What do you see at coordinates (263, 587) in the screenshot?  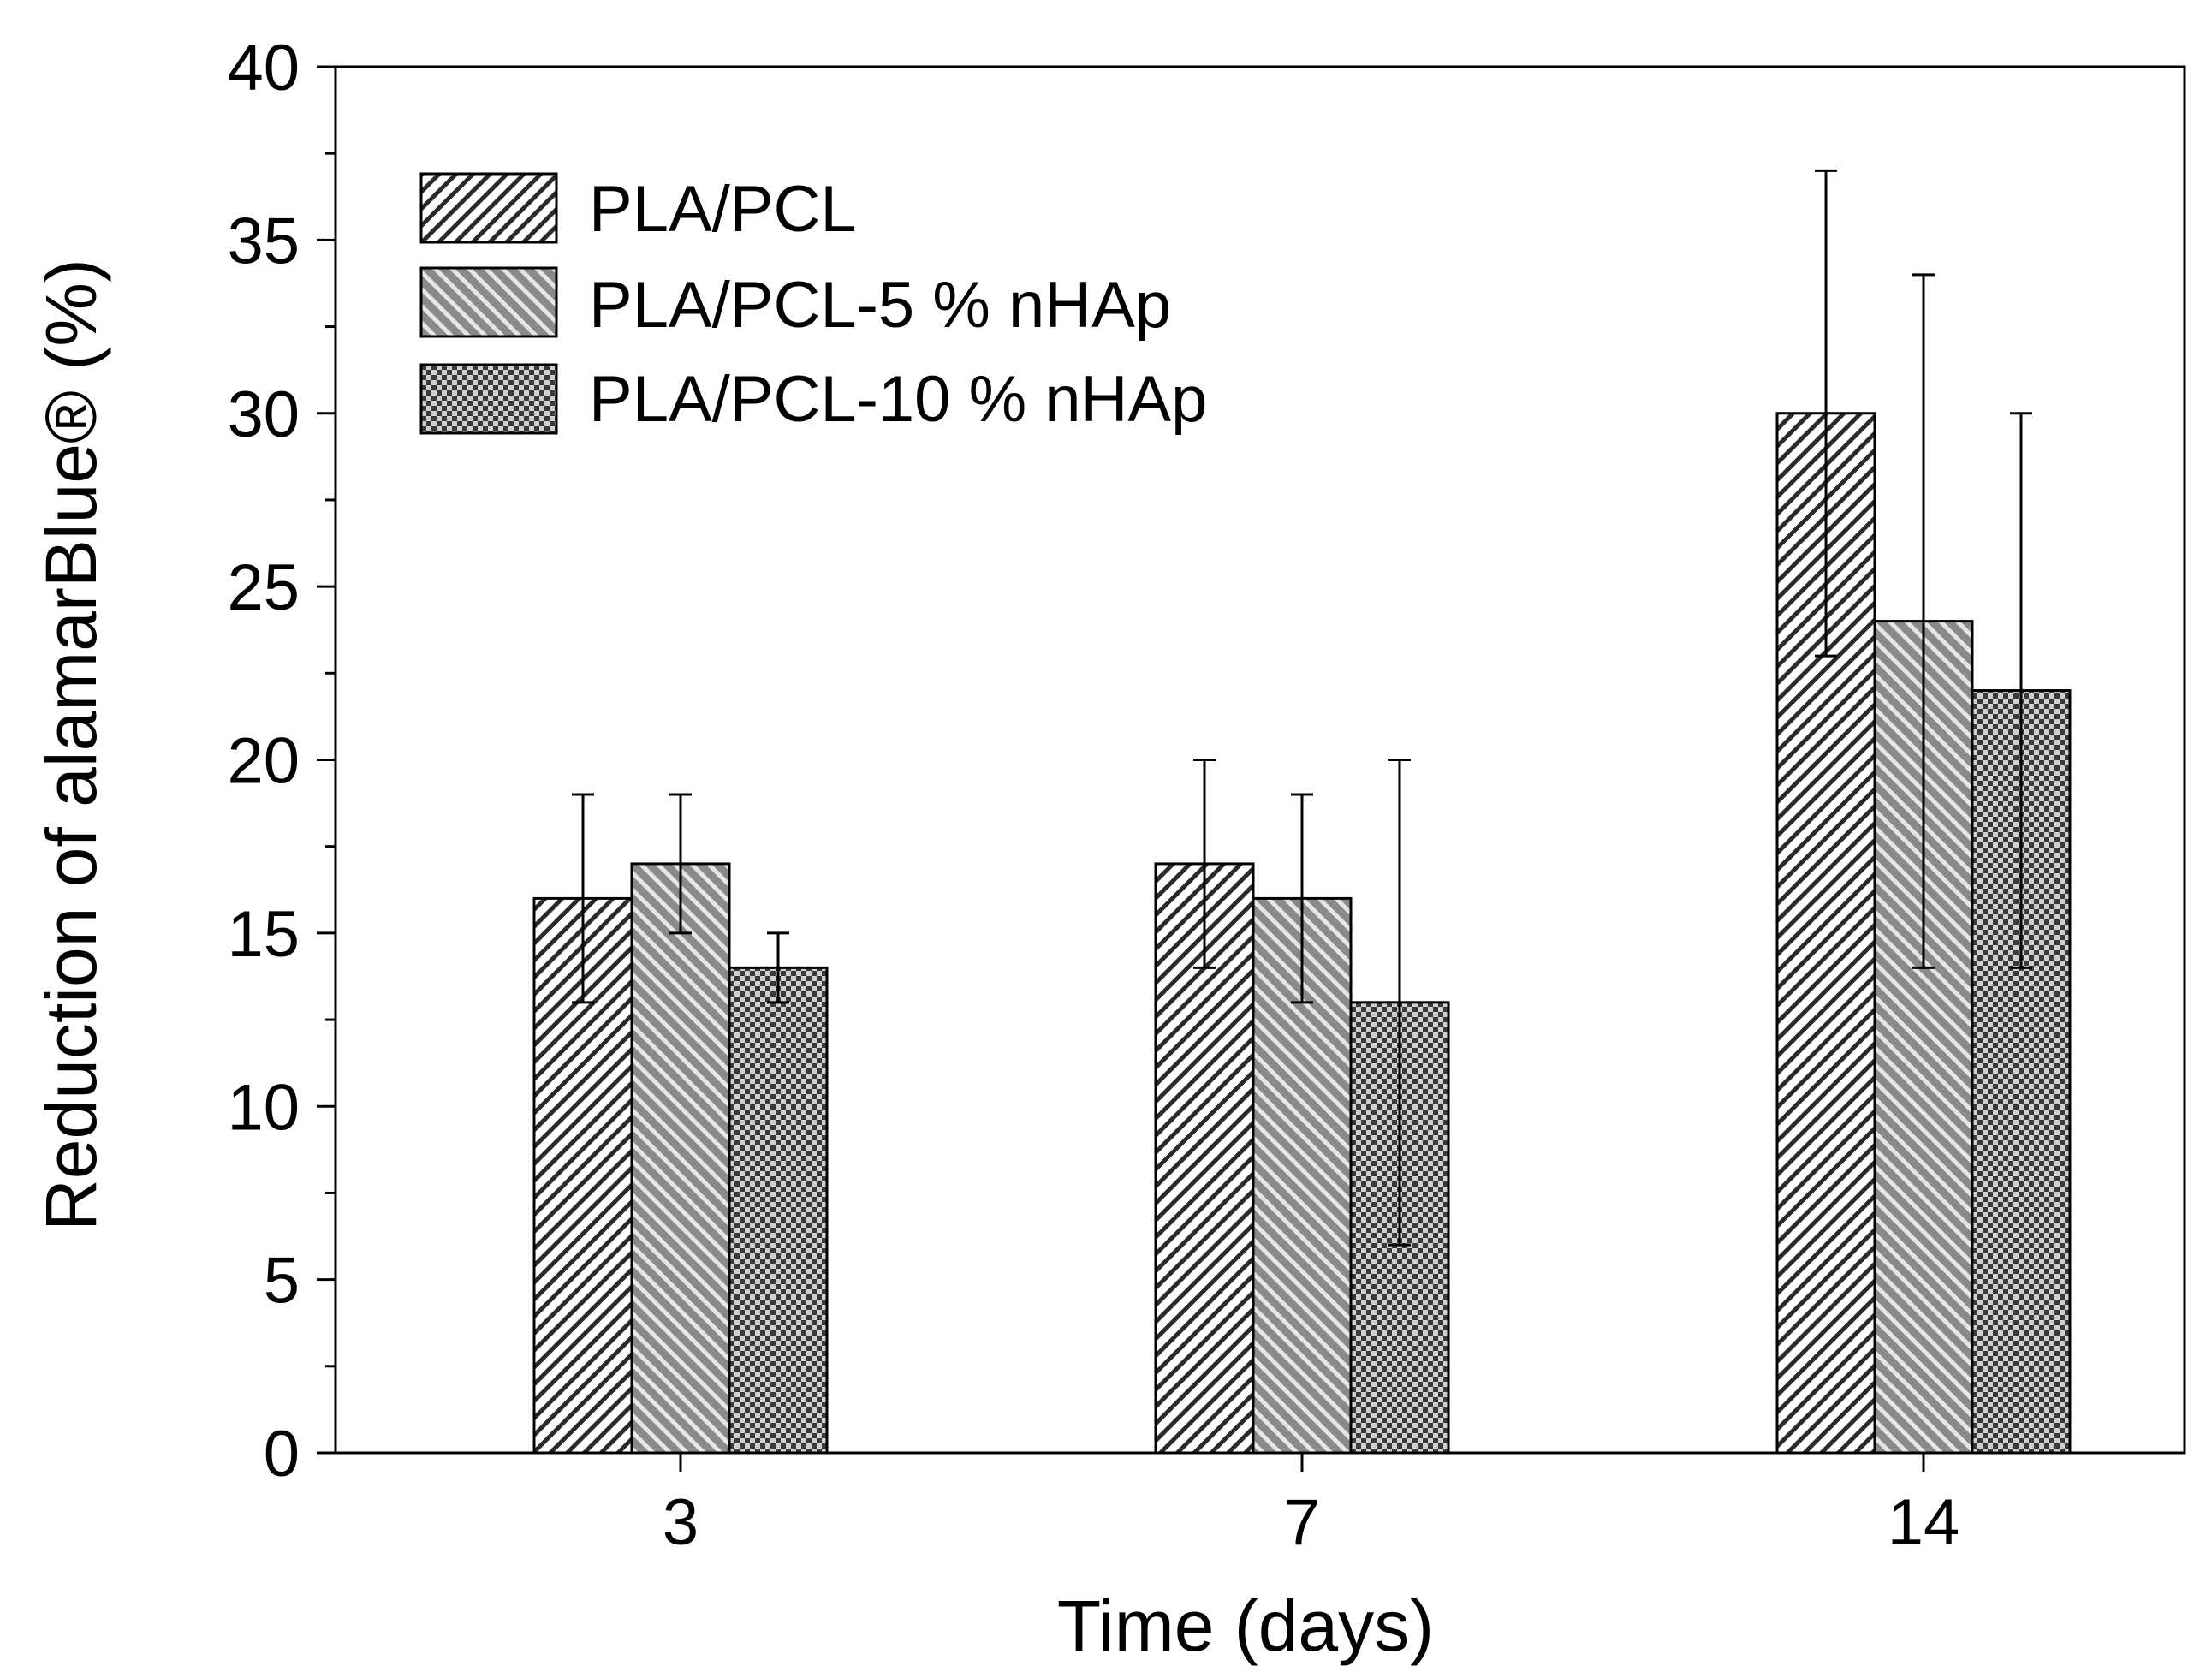 I see `y-tick-label: 25` at bounding box center [263, 587].